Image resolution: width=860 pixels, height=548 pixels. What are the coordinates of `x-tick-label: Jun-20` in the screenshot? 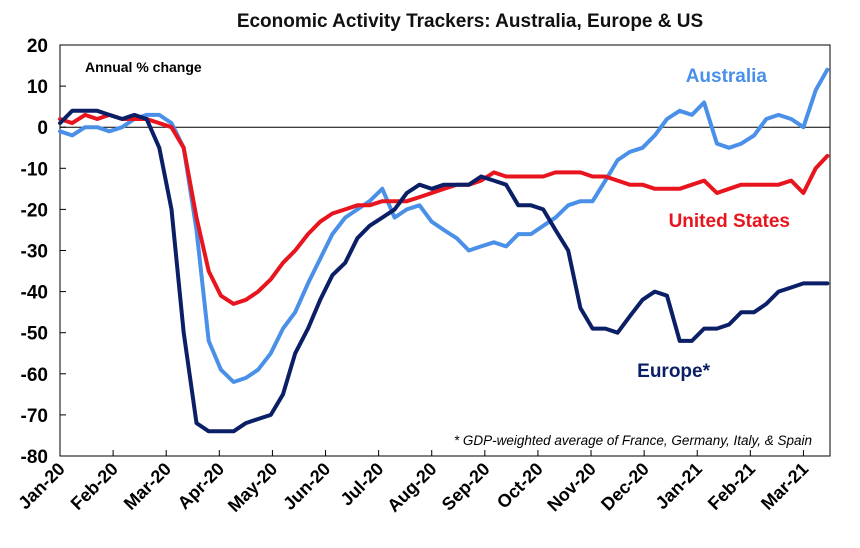 It's located at (306, 486).